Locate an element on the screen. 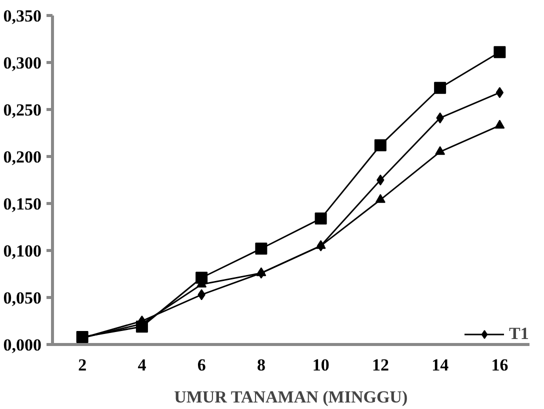 The width and height of the screenshot is (544, 409). x-tick-label: 4 is located at coordinates (142, 365).